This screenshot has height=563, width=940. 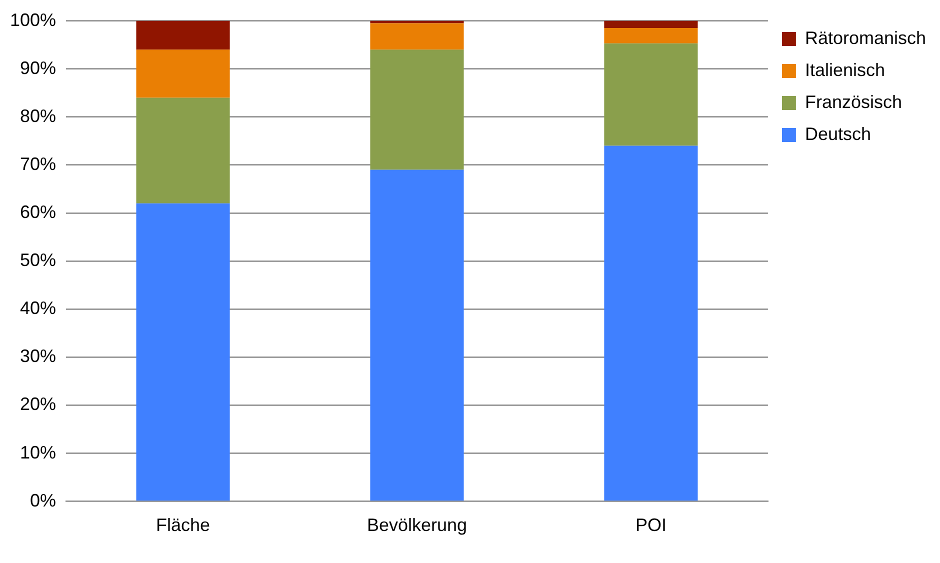 What do you see at coordinates (38, 68) in the screenshot?
I see `y-tick-label: 90%` at bounding box center [38, 68].